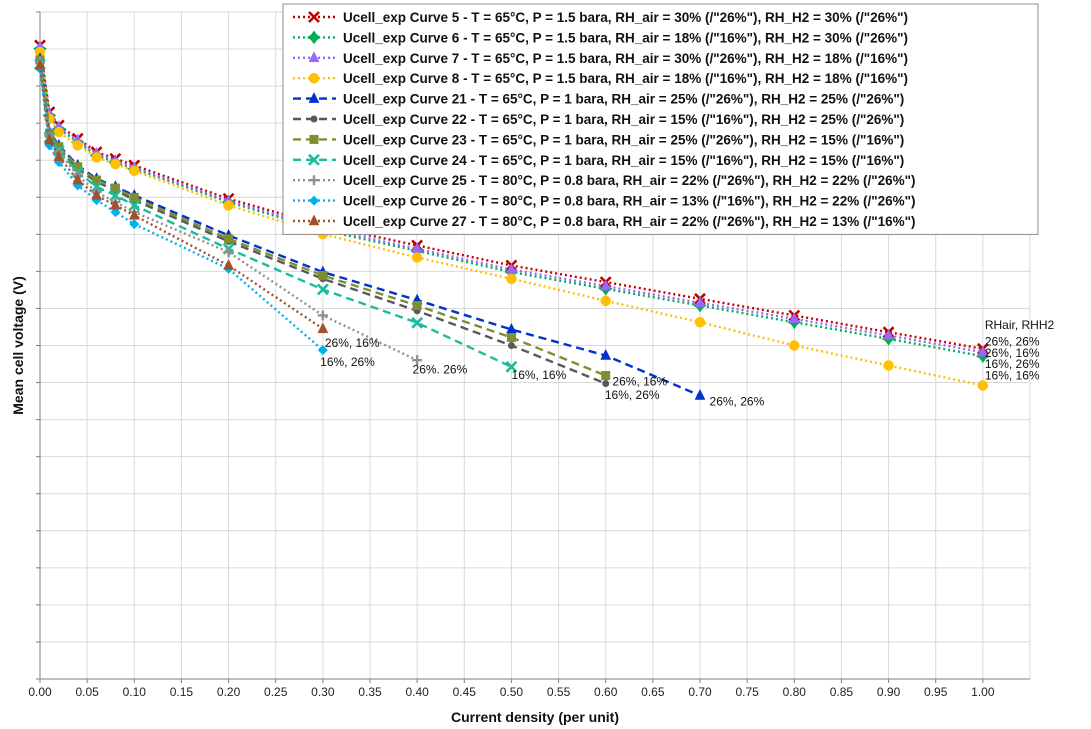 Image resolution: width=1091 pixels, height=729 pixels. Describe the element at coordinates (535, 717) in the screenshot. I see `x-axis-title: Current density (per unit)` at that location.